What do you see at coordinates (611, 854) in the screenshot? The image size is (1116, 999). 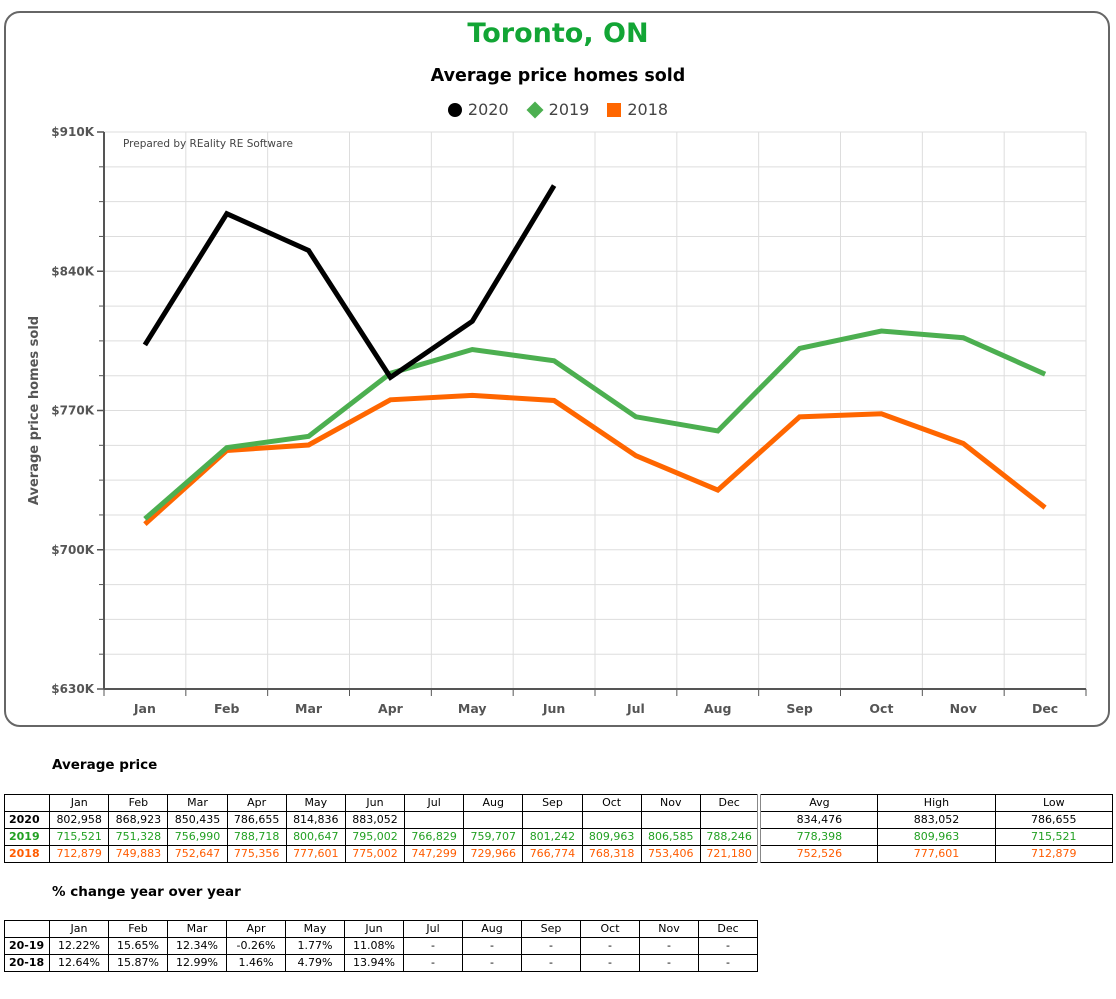 I see `table-cell: 768,318` at bounding box center [611, 854].